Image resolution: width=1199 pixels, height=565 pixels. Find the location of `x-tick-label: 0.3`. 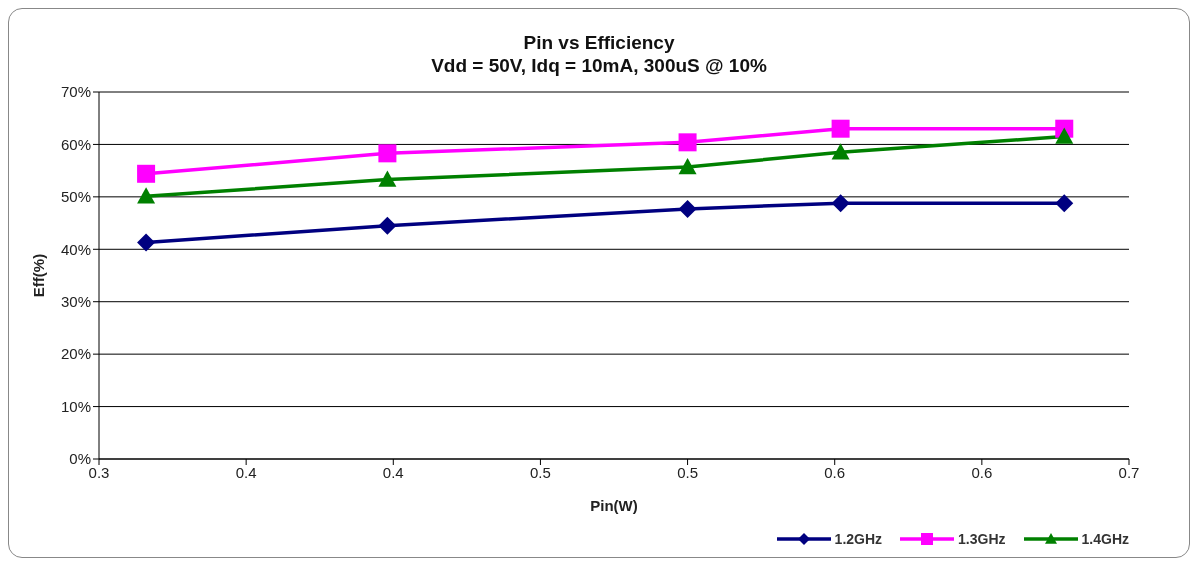

x-tick-label: 0.3 is located at coordinates (99, 472).